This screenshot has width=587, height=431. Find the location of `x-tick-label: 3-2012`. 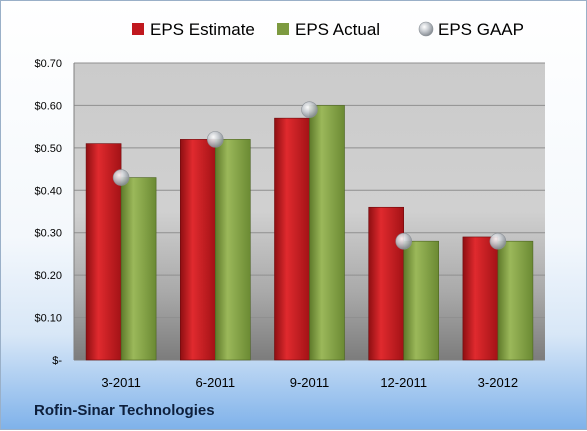

x-tick-label: 3-2012 is located at coordinates (498, 382).